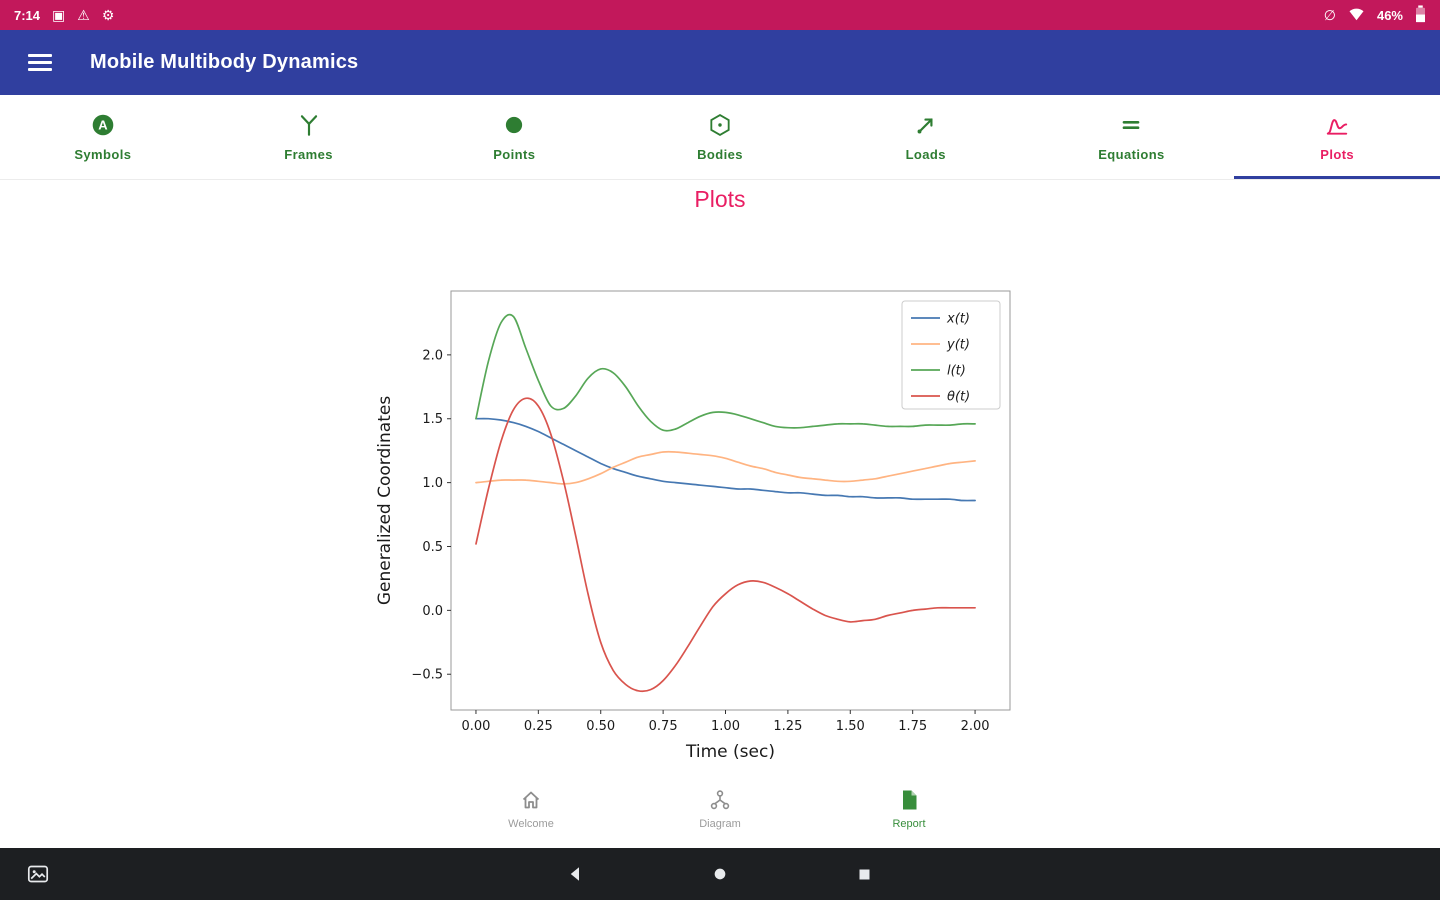  What do you see at coordinates (309, 125) in the screenshot?
I see `frames-icon` at bounding box center [309, 125].